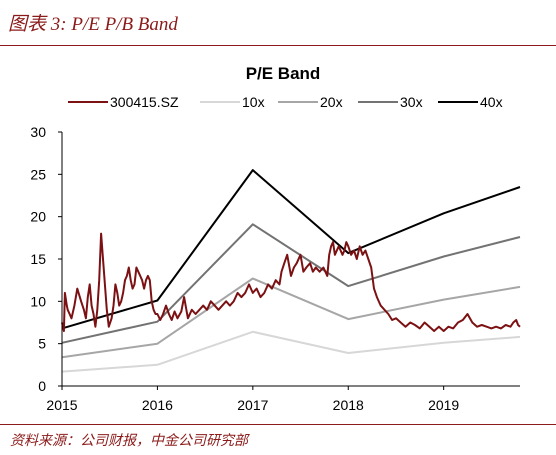 This screenshot has width=556, height=455. I want to click on series-line-10x, so click(291, 351).